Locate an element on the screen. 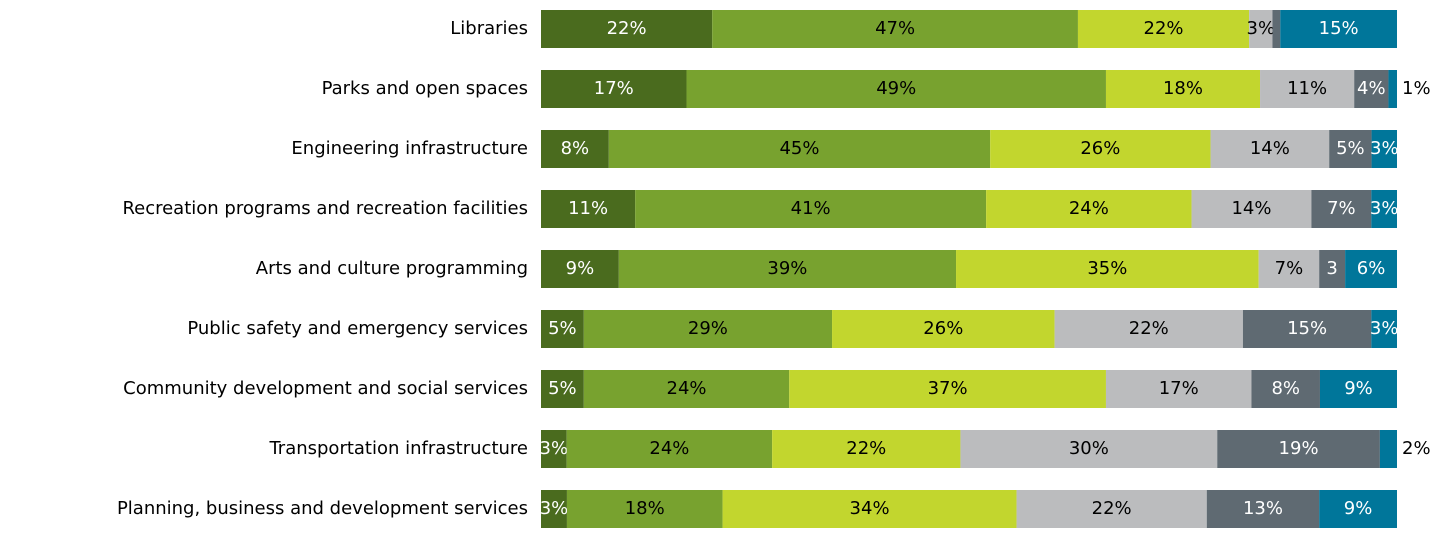 This screenshot has height=536, width=1455. value-label: 29% is located at coordinates (708, 328).